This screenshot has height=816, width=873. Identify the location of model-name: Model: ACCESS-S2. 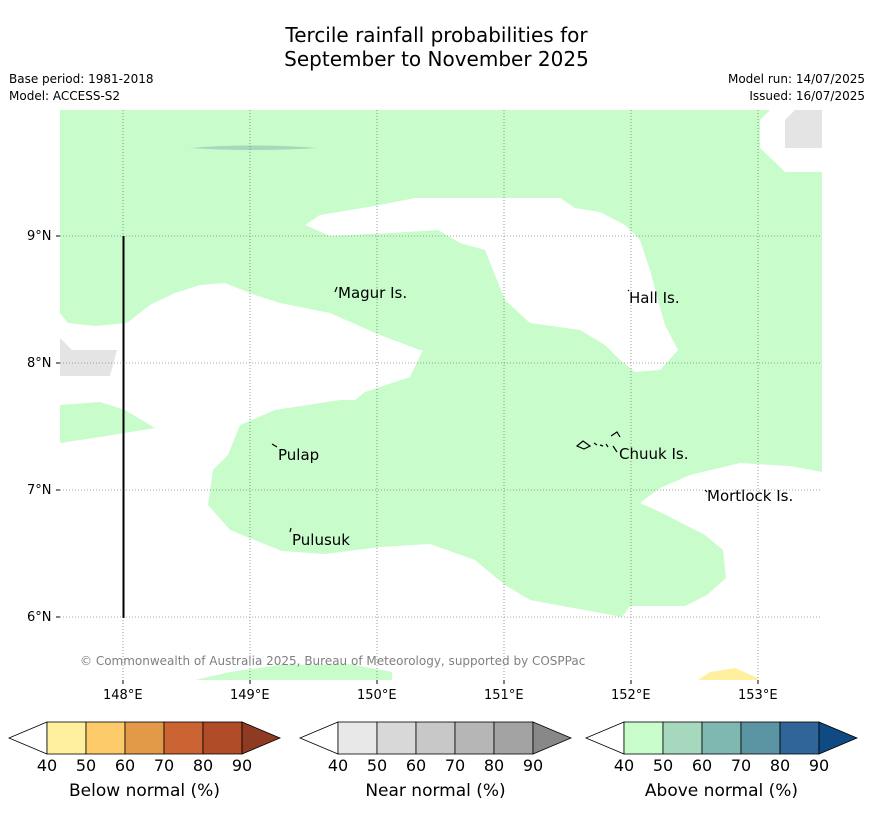
(65, 96).